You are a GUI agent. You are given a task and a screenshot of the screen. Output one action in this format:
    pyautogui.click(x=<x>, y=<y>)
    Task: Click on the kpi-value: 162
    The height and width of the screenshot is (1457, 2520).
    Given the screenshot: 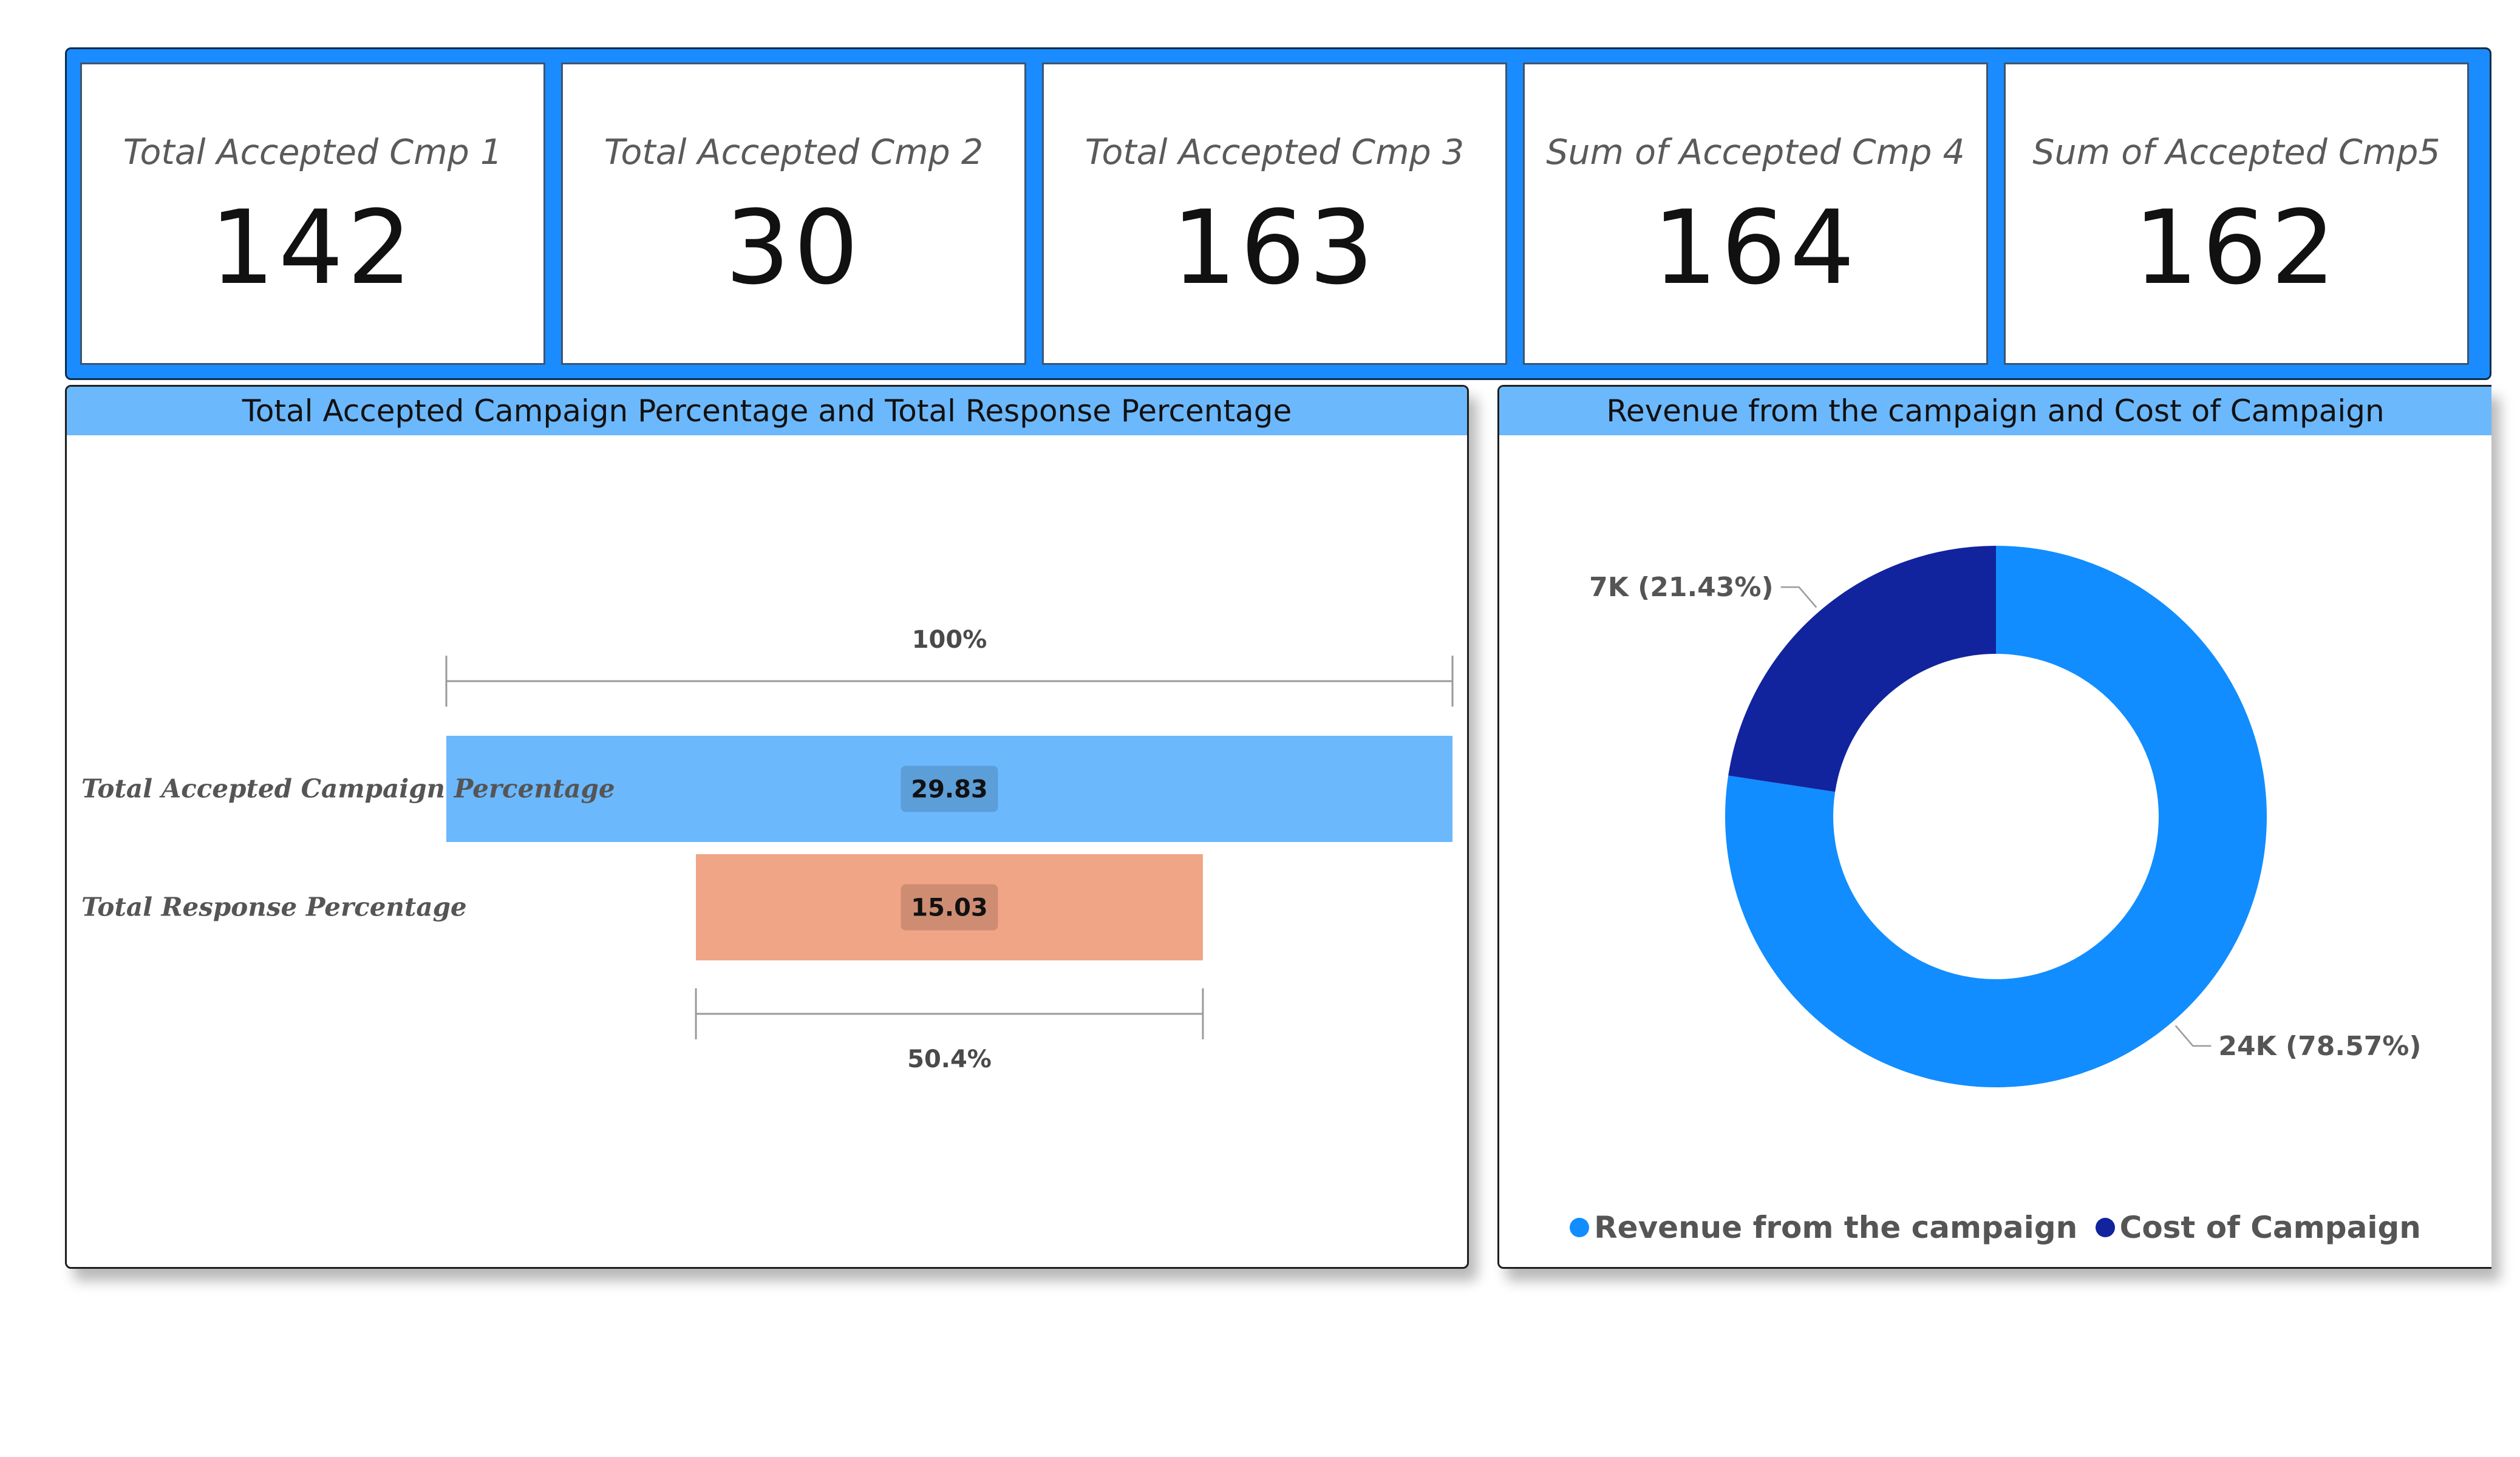 What is the action you would take?
    pyautogui.click(x=2236, y=247)
    